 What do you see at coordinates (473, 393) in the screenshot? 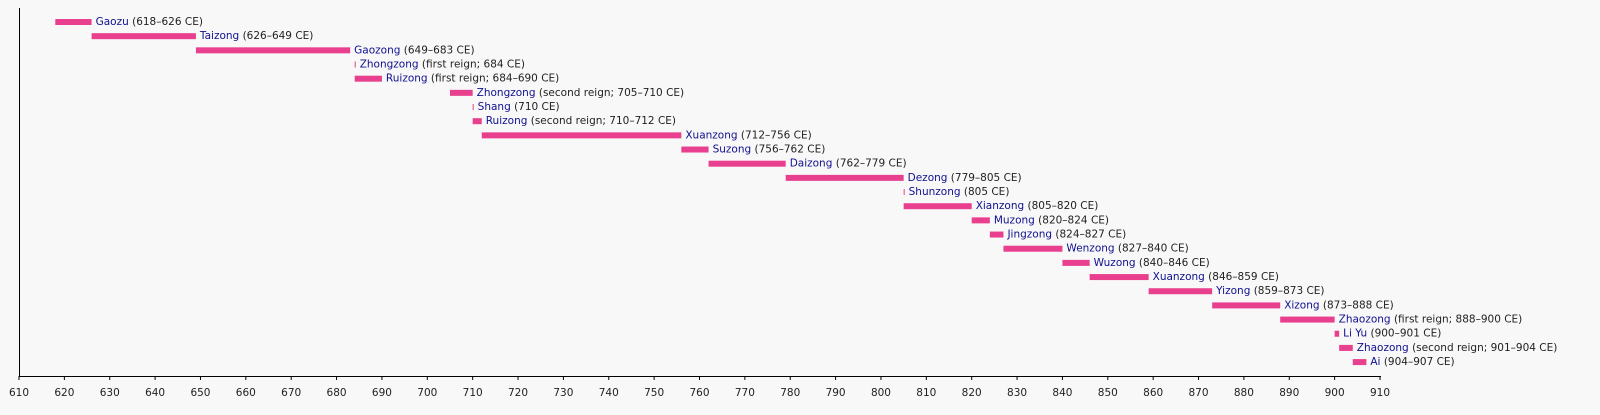
I see `x-tick-label: 710` at bounding box center [473, 393].